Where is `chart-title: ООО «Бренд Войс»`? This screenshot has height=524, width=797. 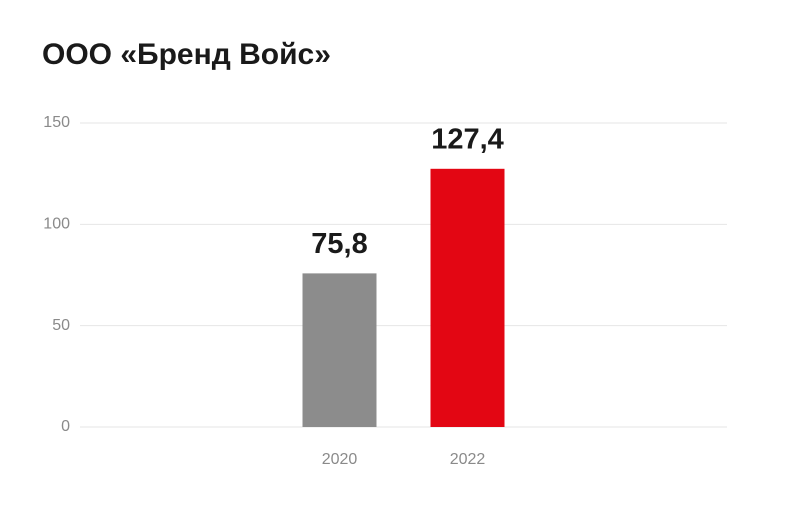
chart-title: ООО «Бренд Войс» is located at coordinates (186, 54).